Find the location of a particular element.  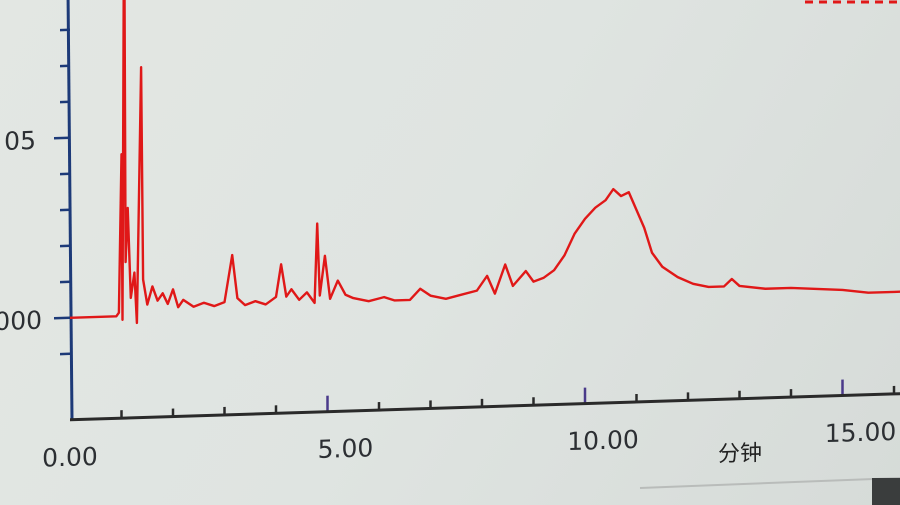

x-tick-label-5: 5.00 is located at coordinates (346, 448).